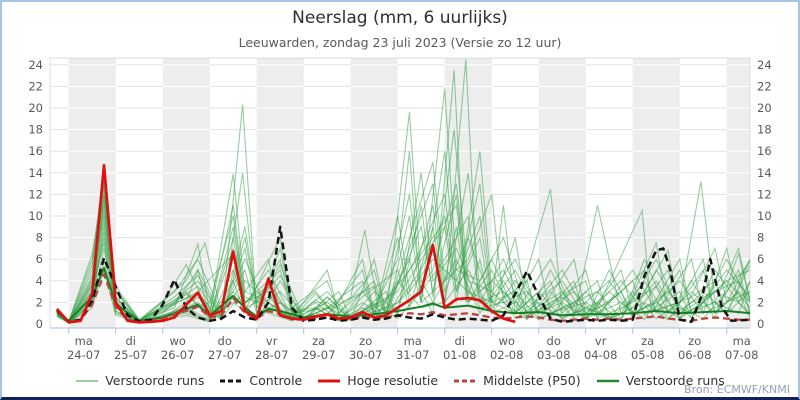 The height and width of the screenshot is (400, 800). What do you see at coordinates (35, 194) in the screenshot?
I see `y-tick-label-left: 12` at bounding box center [35, 194].